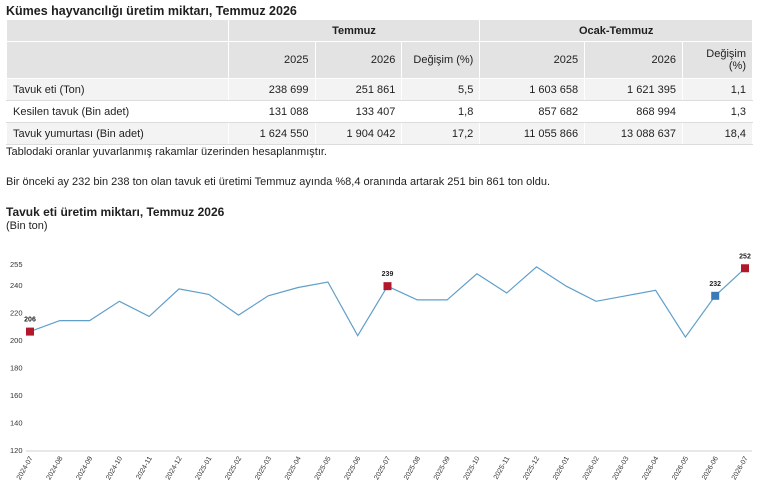 Image resolution: width=770 pixels, height=491 pixels. I want to click on data-label: 252, so click(745, 256).